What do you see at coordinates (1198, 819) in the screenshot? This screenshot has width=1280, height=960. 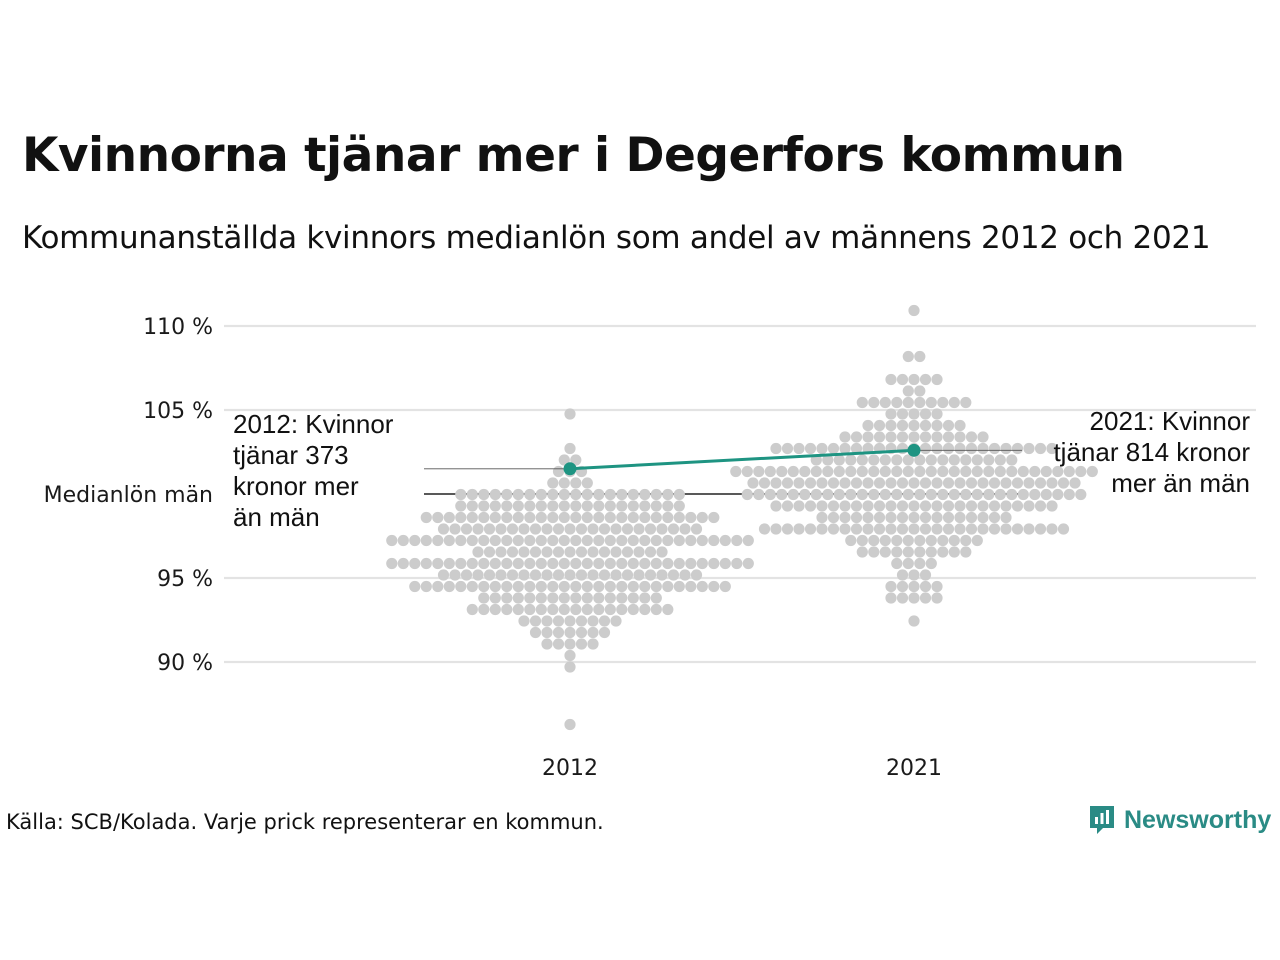 I see `brand-name: Newsworthy` at bounding box center [1198, 819].